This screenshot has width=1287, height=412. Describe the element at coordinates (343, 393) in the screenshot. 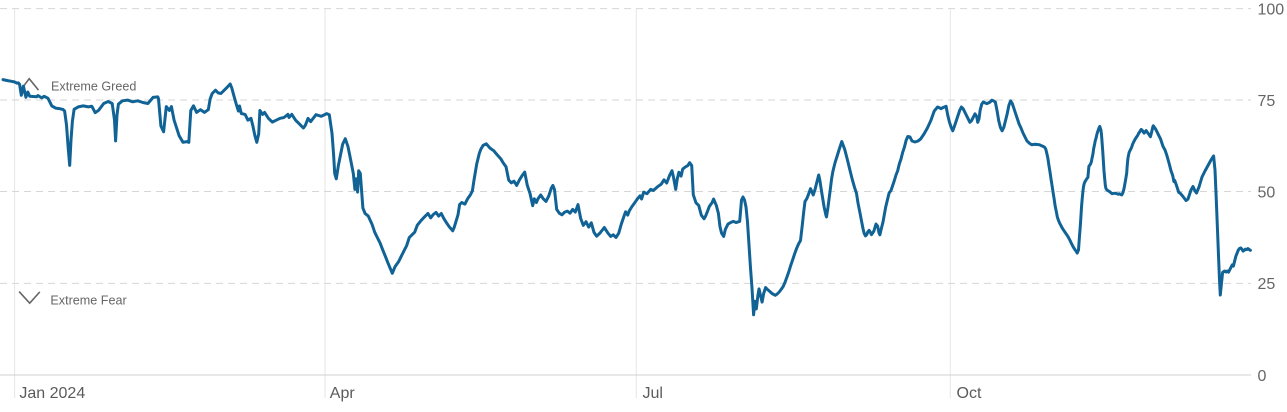

I see `svg-text: Apr` at that location.